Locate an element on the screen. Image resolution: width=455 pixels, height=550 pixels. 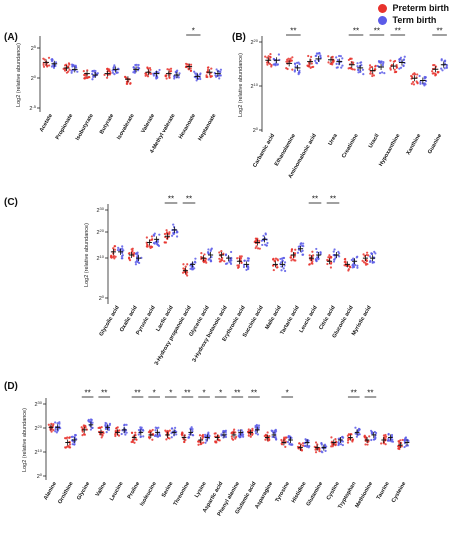
legend-item-preterm: Preterm birth is located at coordinates (413, 8).